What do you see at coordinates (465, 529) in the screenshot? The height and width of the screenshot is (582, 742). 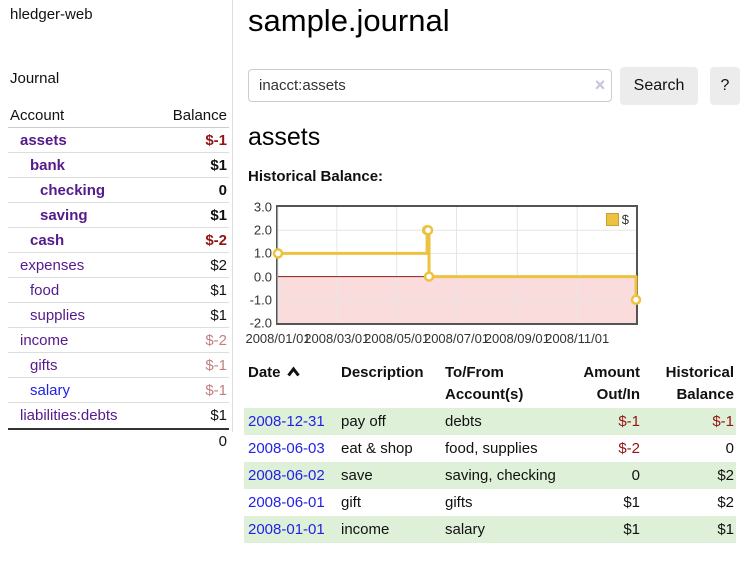 I see `register-accounts: salary` at bounding box center [465, 529].